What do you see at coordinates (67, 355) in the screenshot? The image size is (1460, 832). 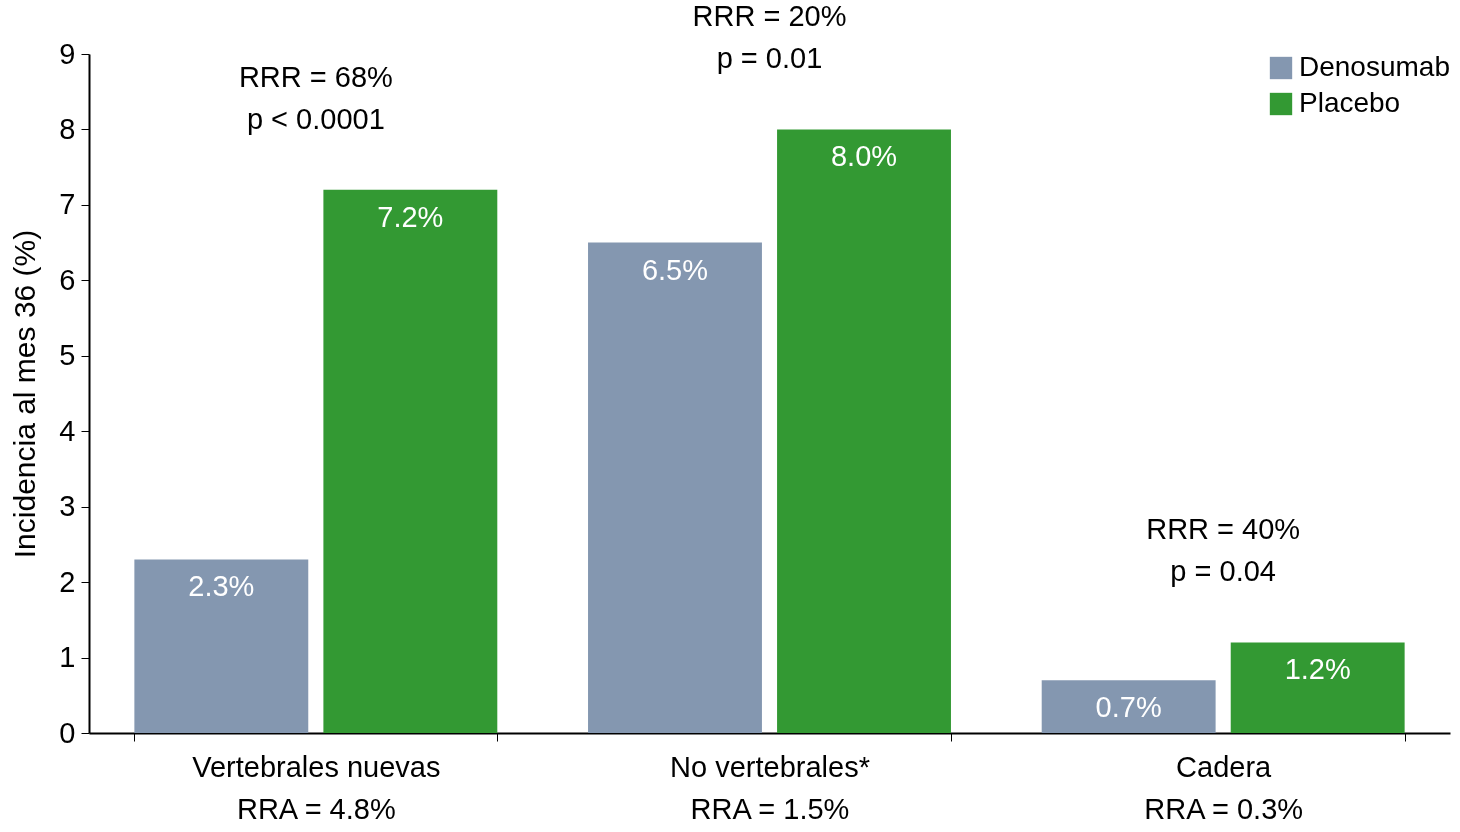 I see `y-tick-label: 5` at bounding box center [67, 355].